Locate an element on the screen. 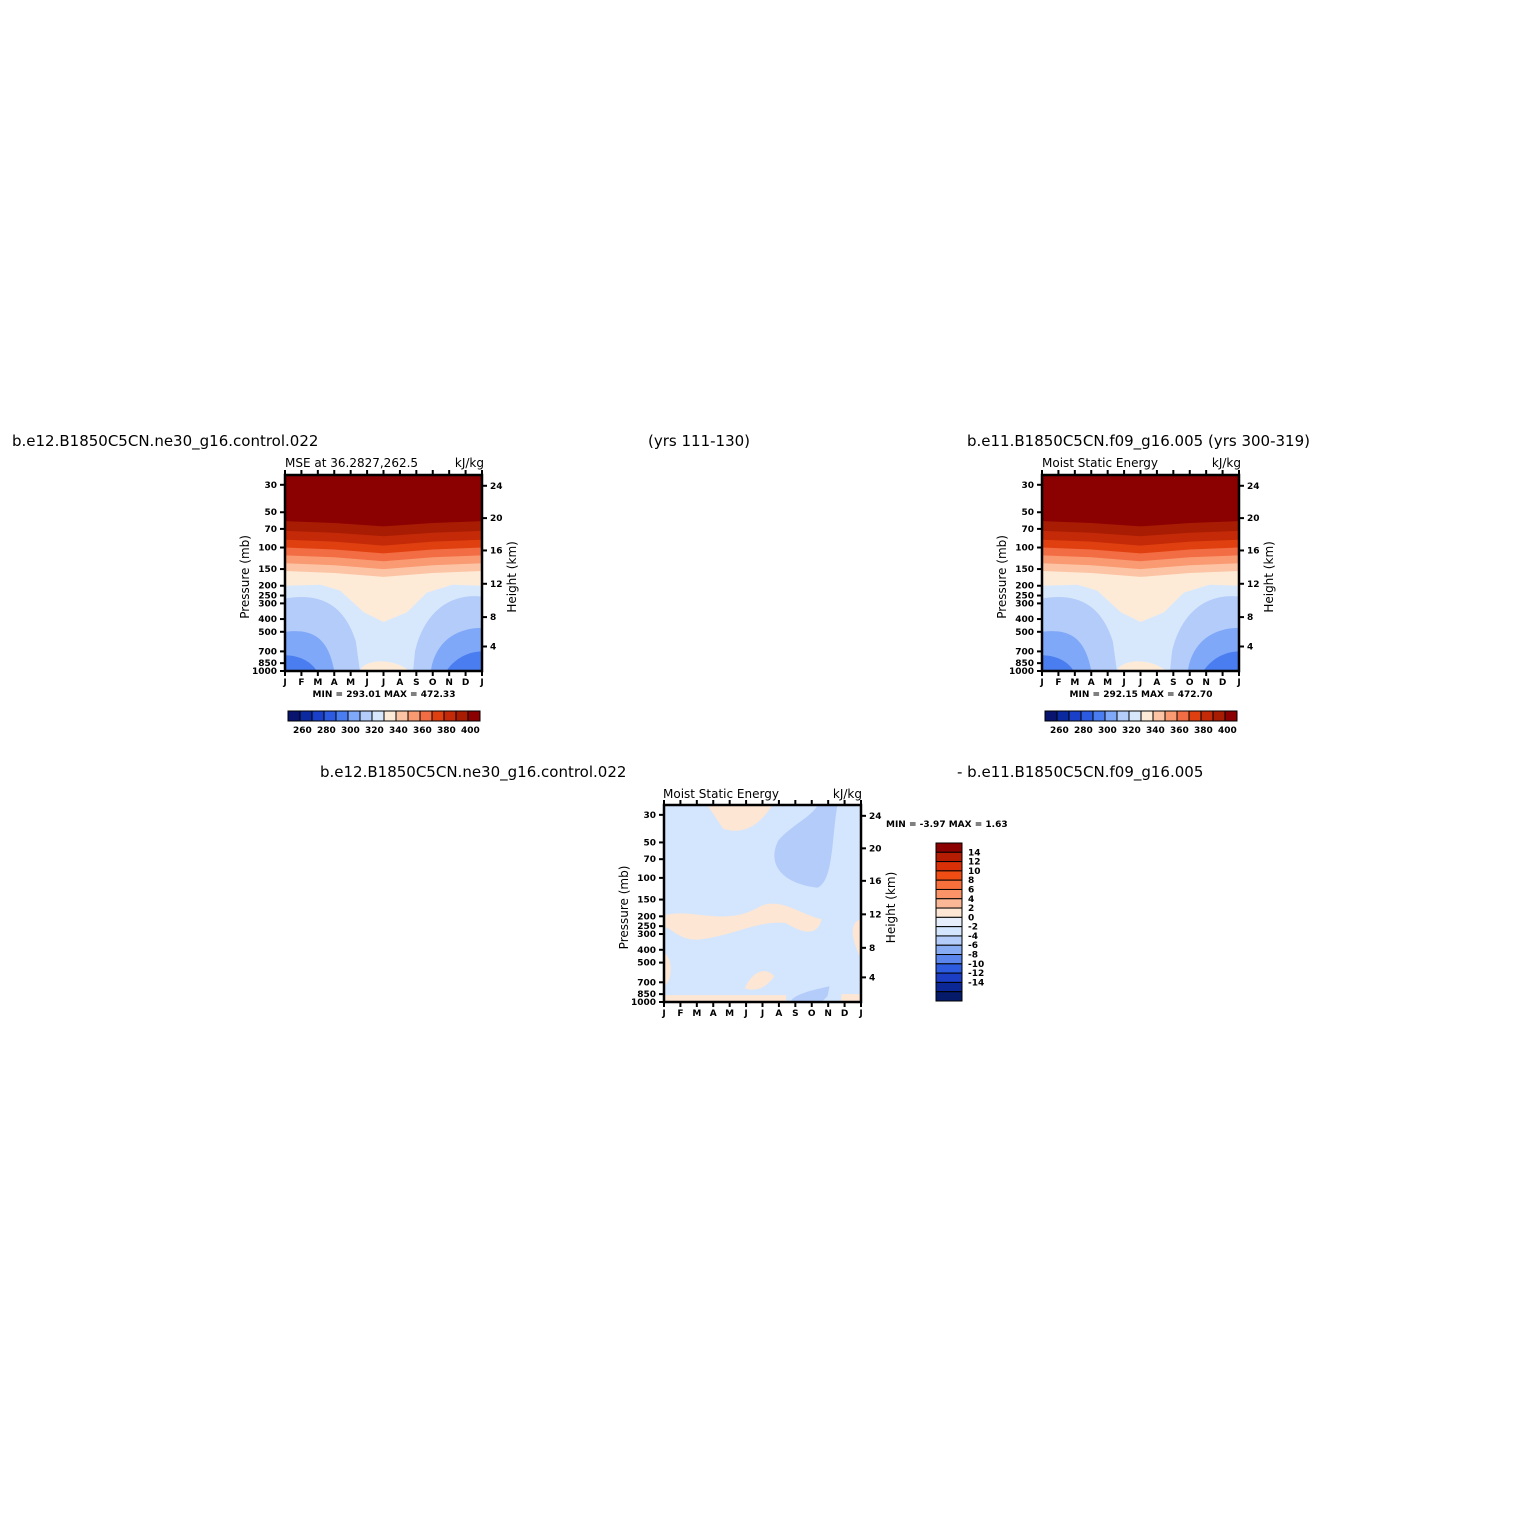  colorbar-tick-label: 260 is located at coordinates (302, 731).